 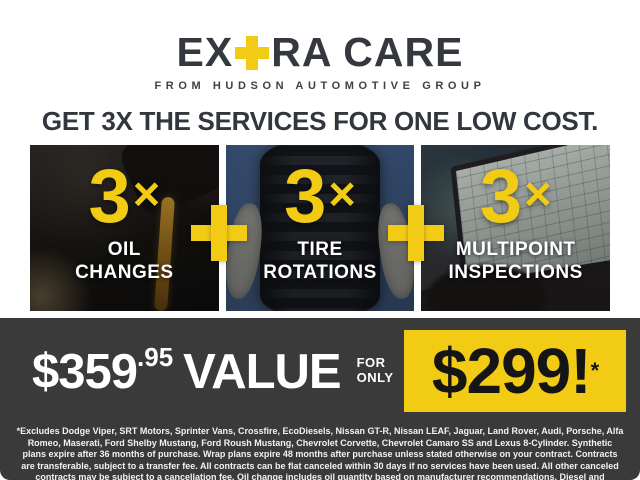 I want to click on for-only-label: FOR ONLY, so click(x=375, y=370).